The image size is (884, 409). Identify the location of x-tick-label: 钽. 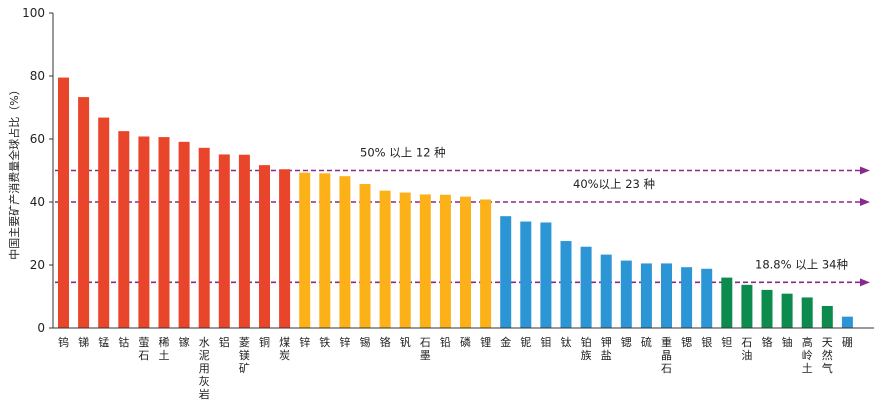
(726, 342).